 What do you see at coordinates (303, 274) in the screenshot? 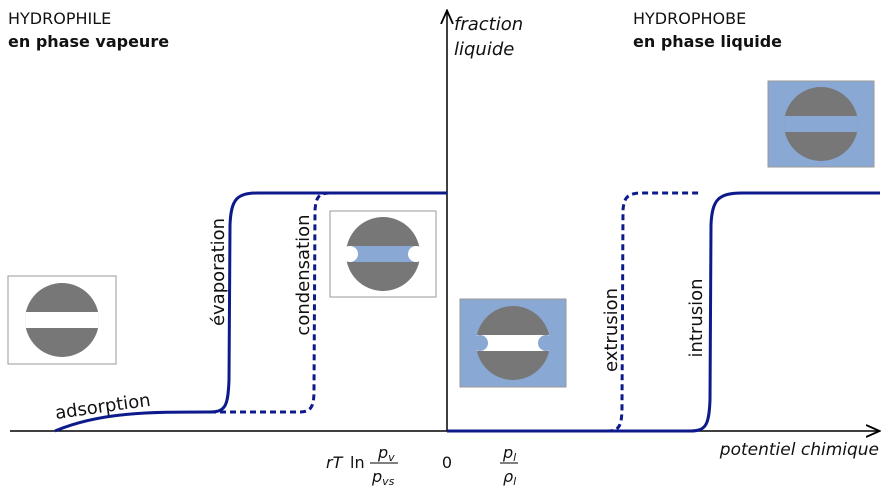
I see `curve-label: condensation` at bounding box center [303, 274].